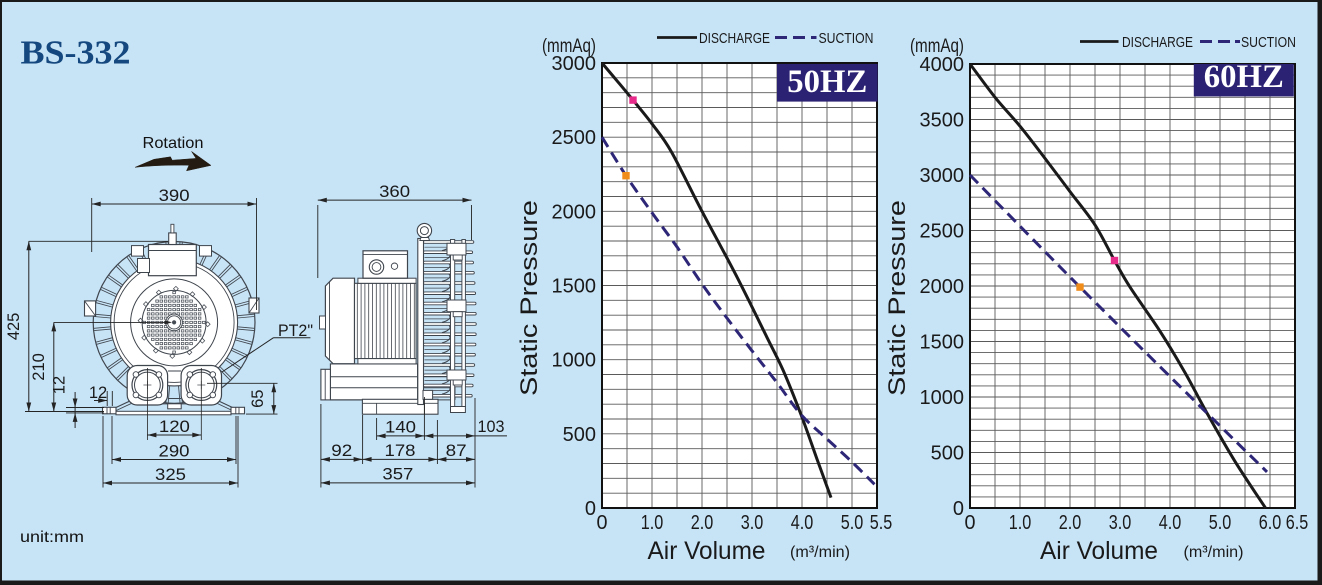 The image size is (1322, 585). What do you see at coordinates (881, 523) in the screenshot?
I see `svg-text: 5.5` at bounding box center [881, 523].